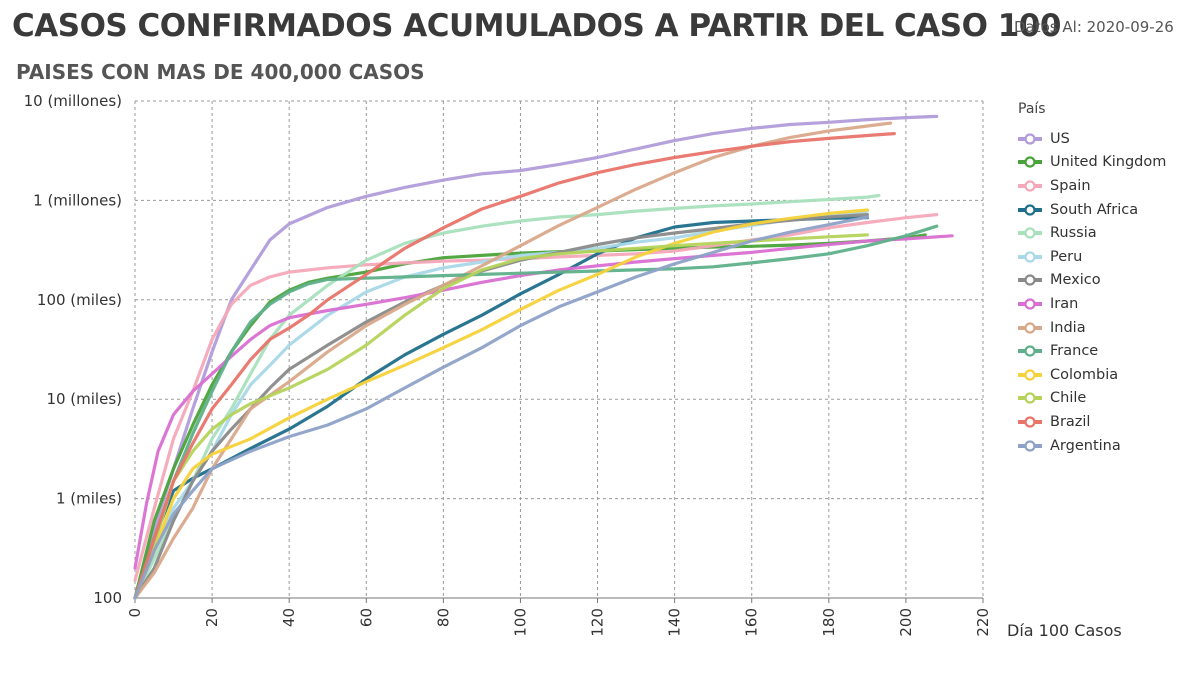 The image size is (1200, 676). I want to click on x-tick-label: 120, so click(598, 622).